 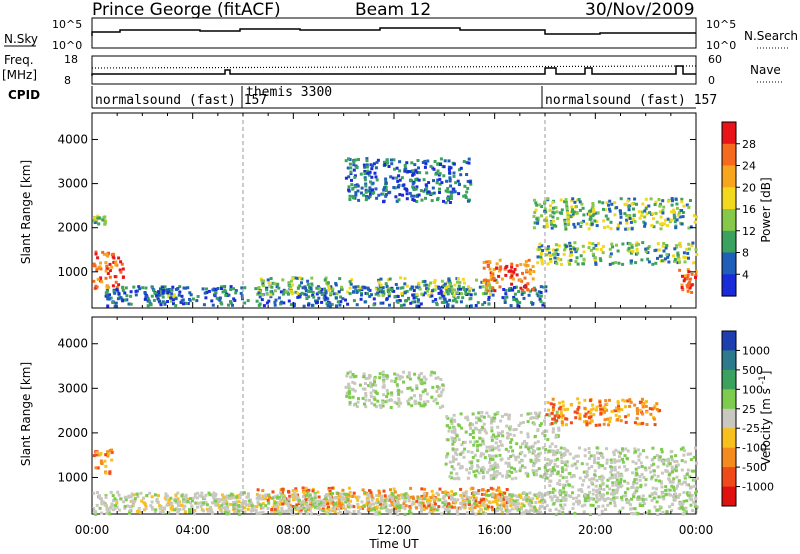 What do you see at coordinates (640, 10) in the screenshot?
I see `date-title: 30/Nov/2009` at bounding box center [640, 10].